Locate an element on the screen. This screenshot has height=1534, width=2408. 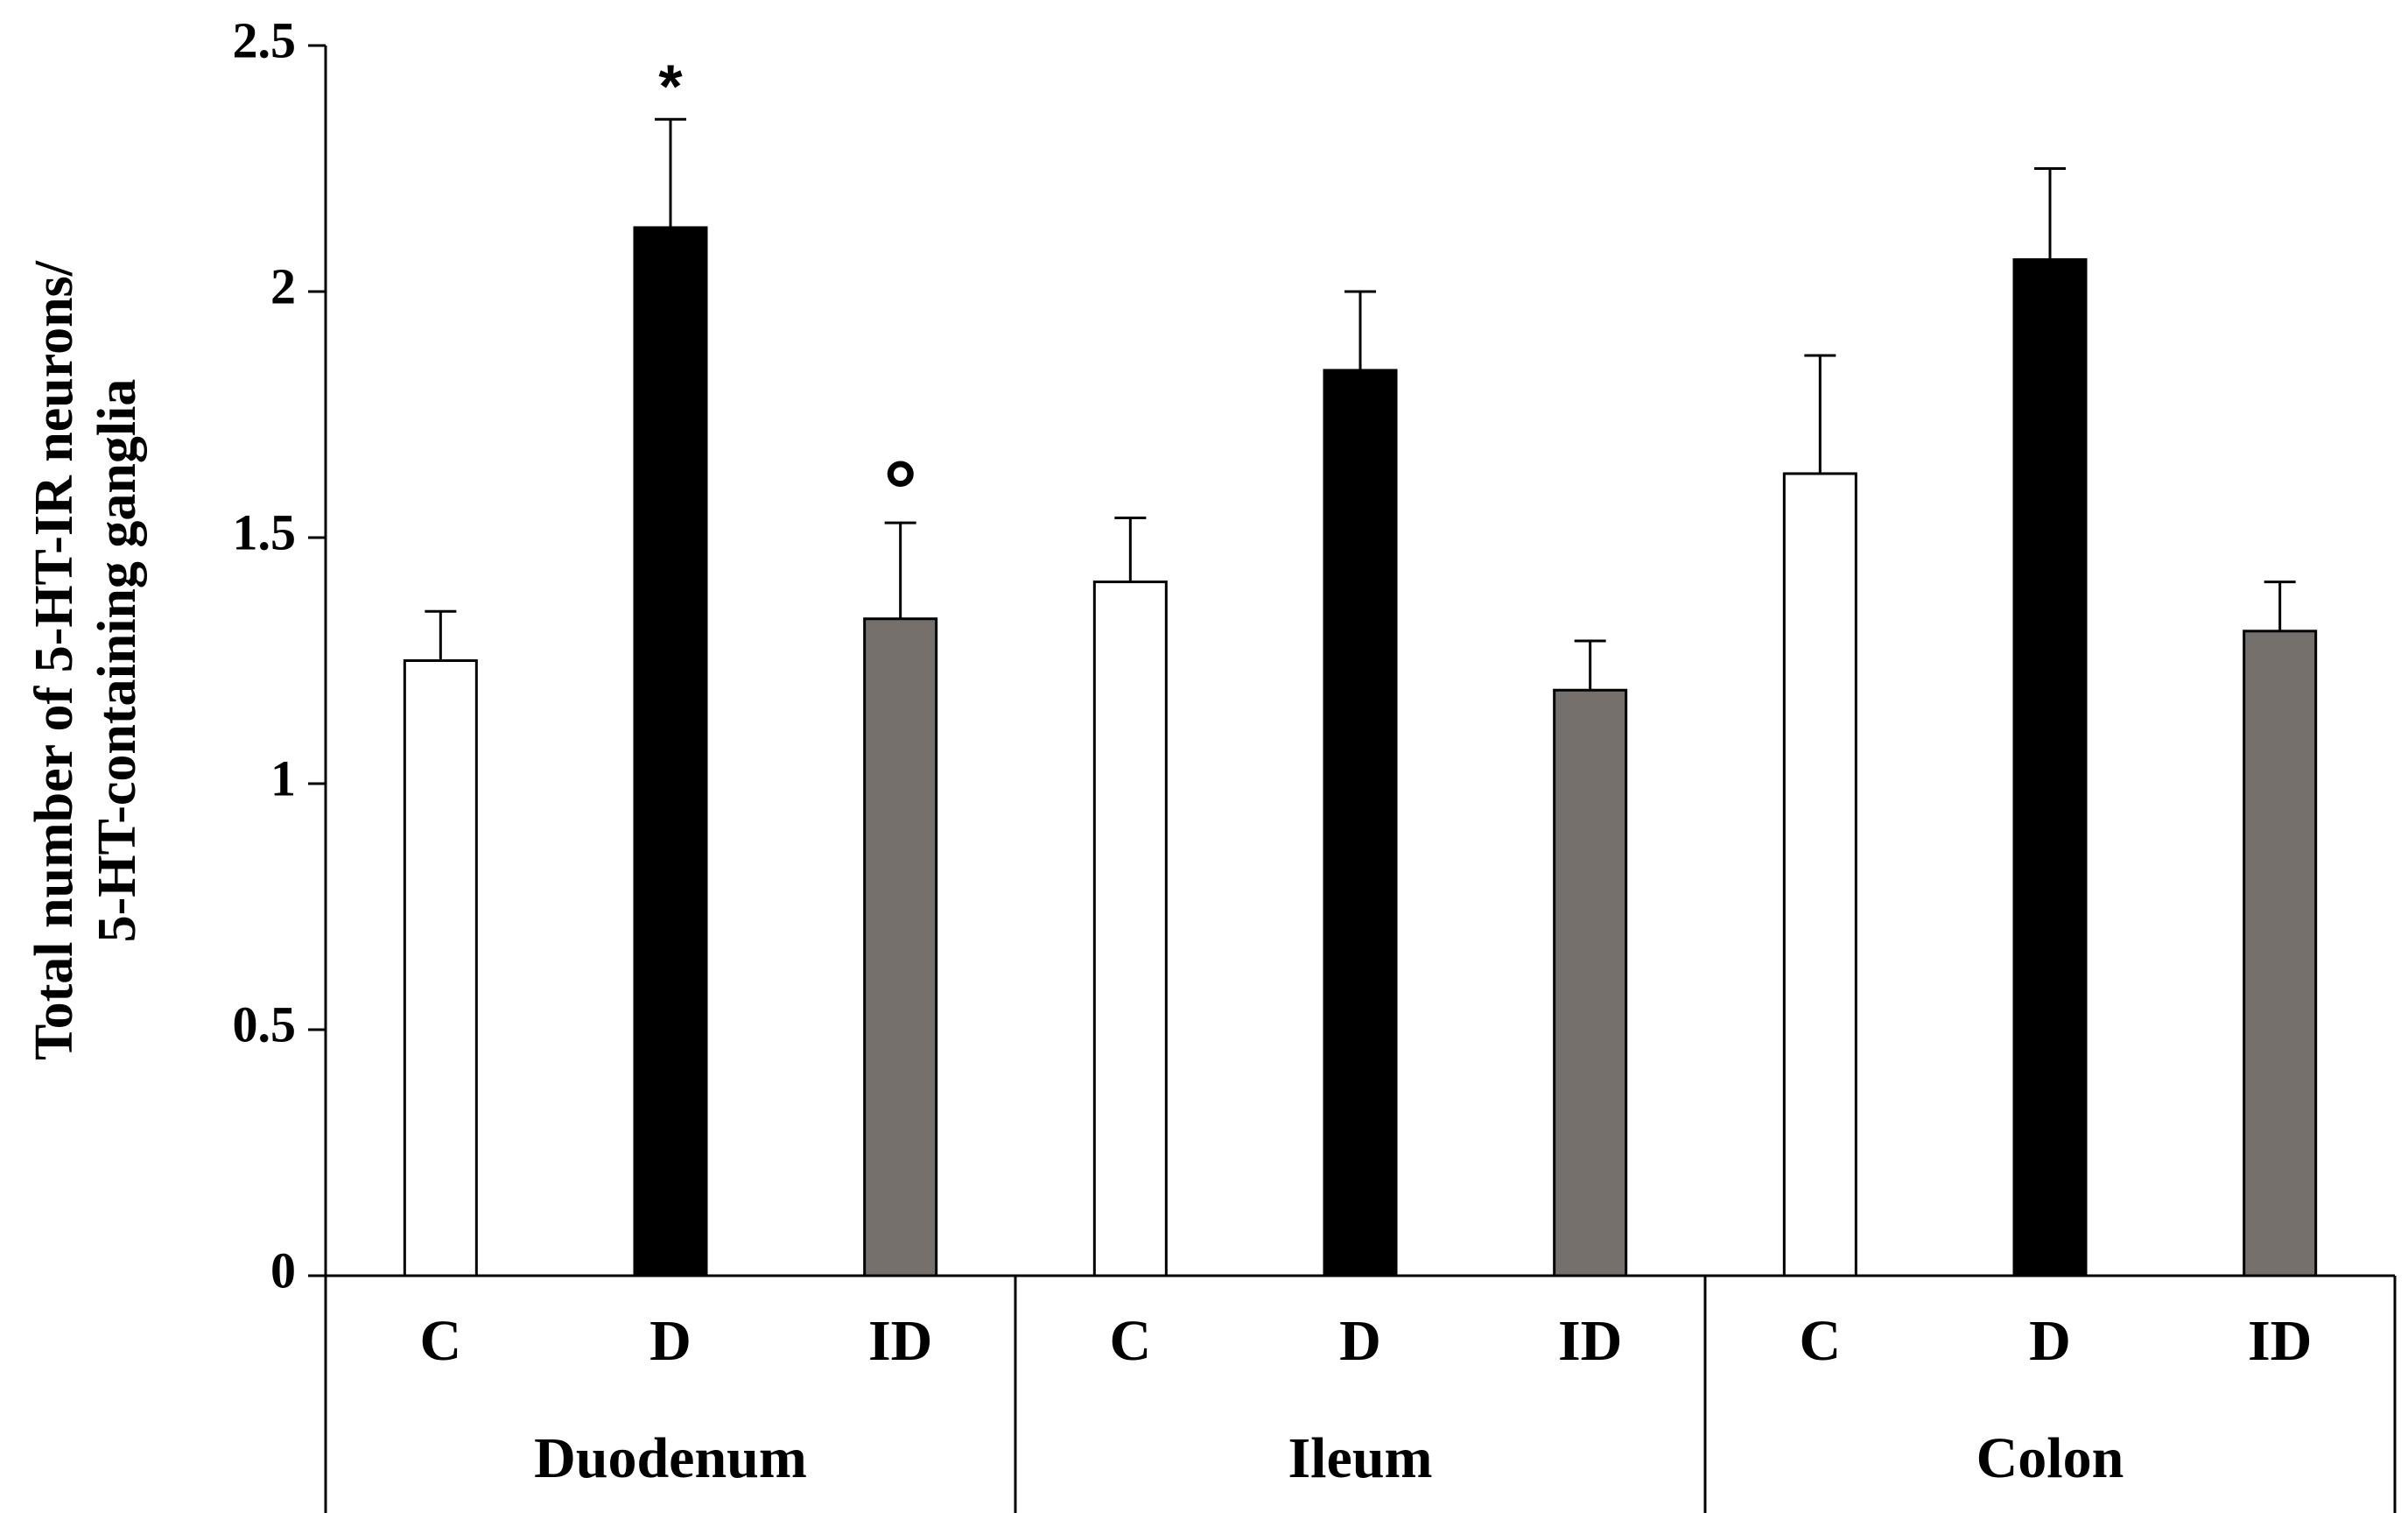
significance-annotation: * is located at coordinates (670, 86).